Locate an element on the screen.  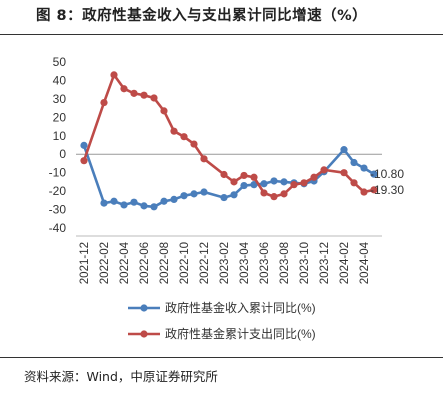
y-tick-label: 0 is located at coordinates (62, 154).